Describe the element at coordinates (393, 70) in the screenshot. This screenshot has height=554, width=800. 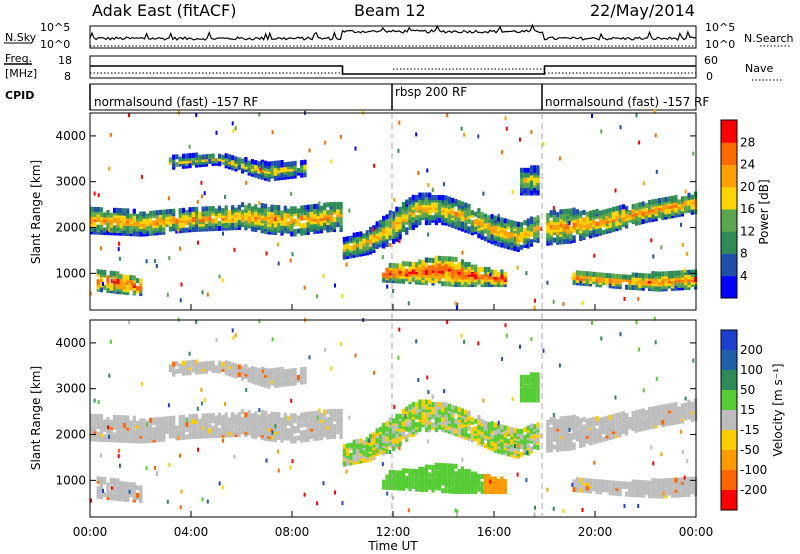
I see `freq-trace` at that location.